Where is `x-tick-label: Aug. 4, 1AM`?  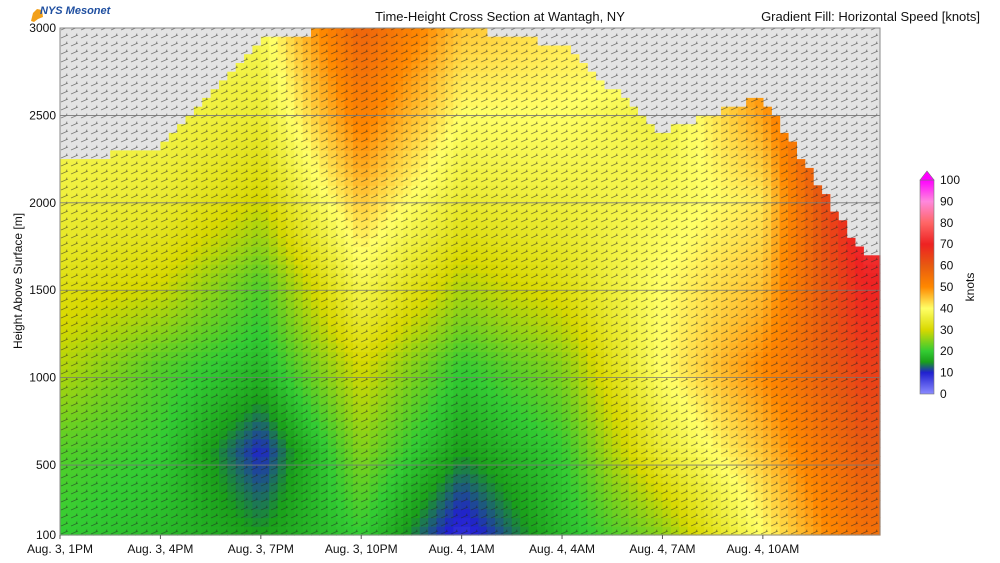
x-tick-label: Aug. 4, 1AM is located at coordinates (462, 549).